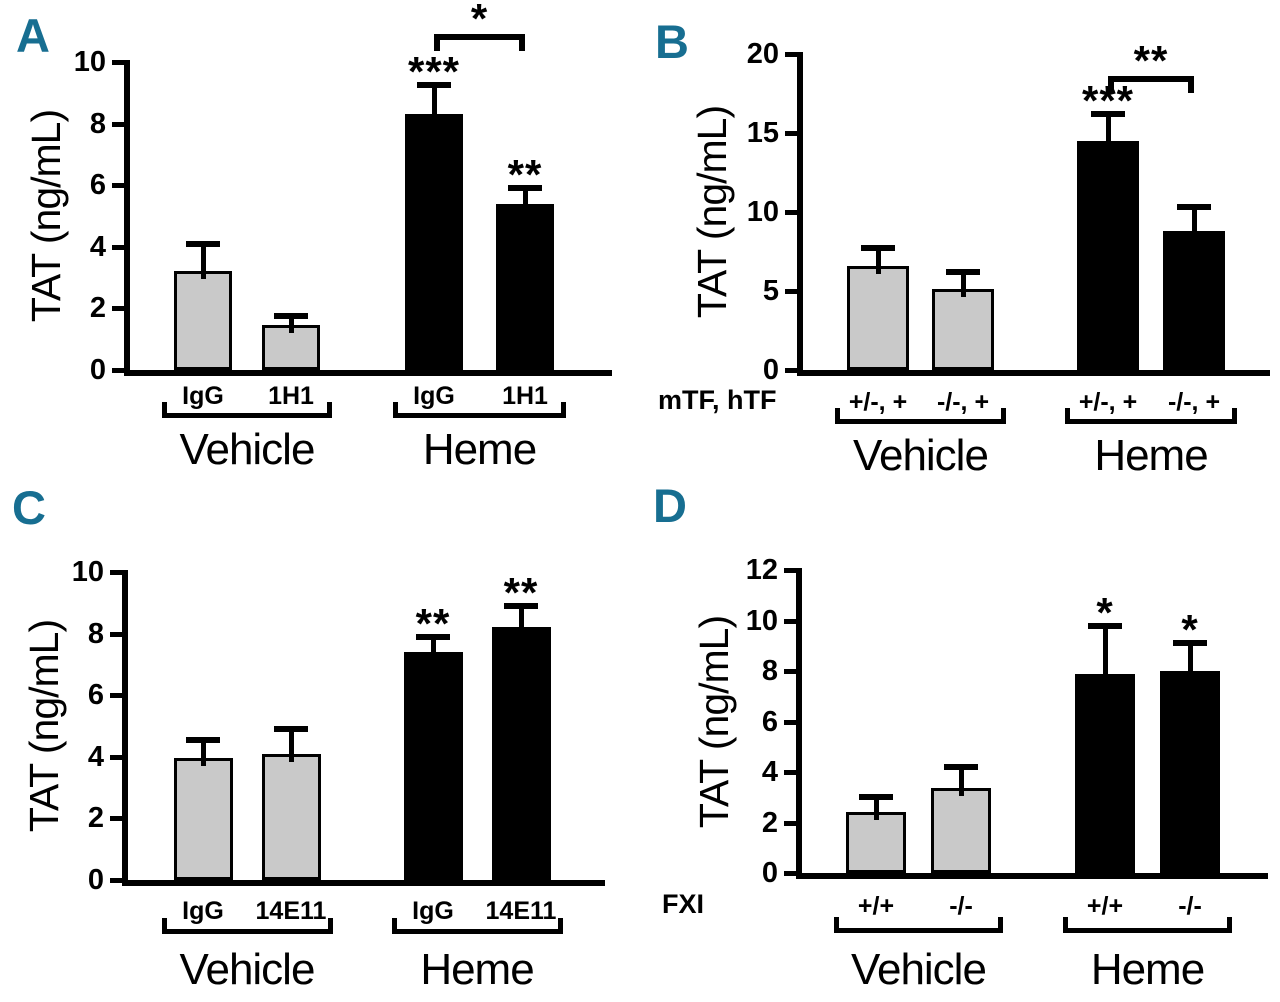 Image resolution: width=1280 pixels, height=1002 pixels. What do you see at coordinates (291, 911) in the screenshot?
I see `bar-label: 14E11` at bounding box center [291, 911].